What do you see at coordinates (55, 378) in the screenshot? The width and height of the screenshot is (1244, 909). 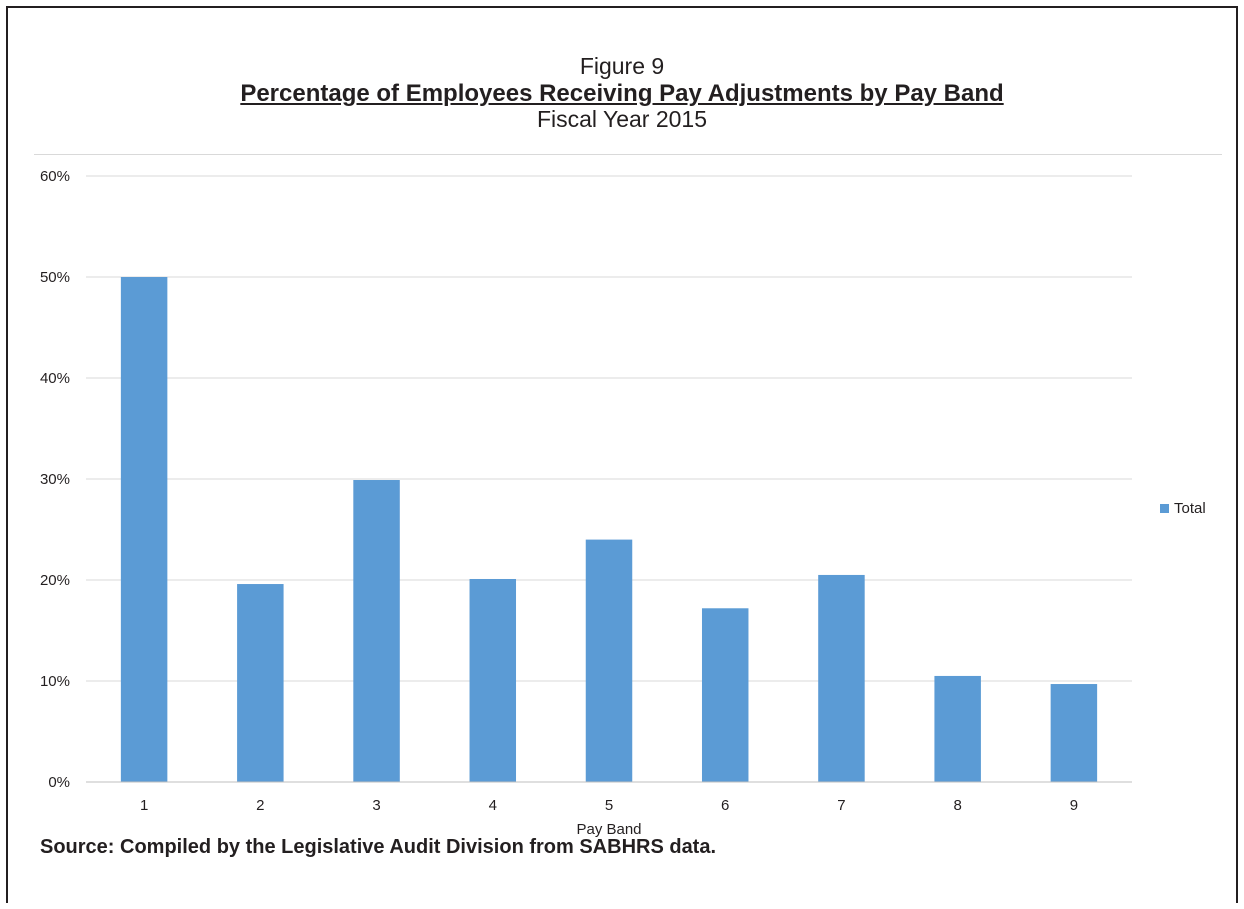 I see `y-tick-label: 40%` at bounding box center [55, 378].